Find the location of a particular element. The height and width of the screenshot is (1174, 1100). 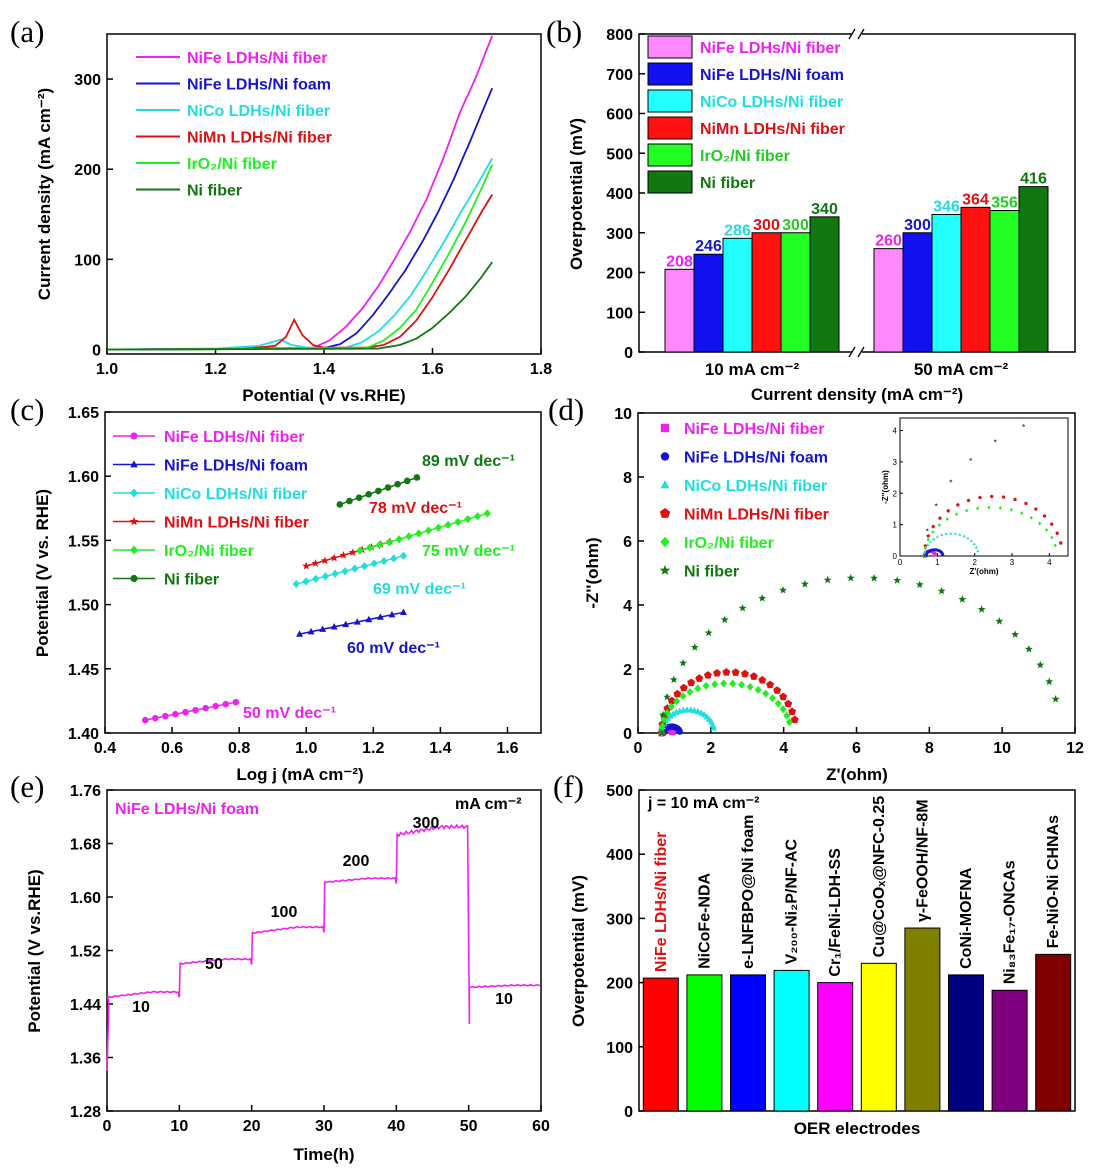

panel-b-y-tick-label: 400 is located at coordinates (619, 194).